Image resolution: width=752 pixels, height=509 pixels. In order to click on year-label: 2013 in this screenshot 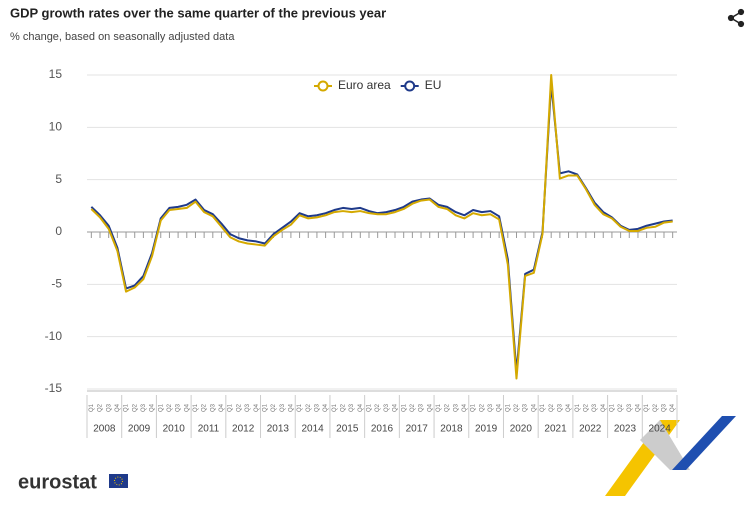, I will do `click(278, 429)`.